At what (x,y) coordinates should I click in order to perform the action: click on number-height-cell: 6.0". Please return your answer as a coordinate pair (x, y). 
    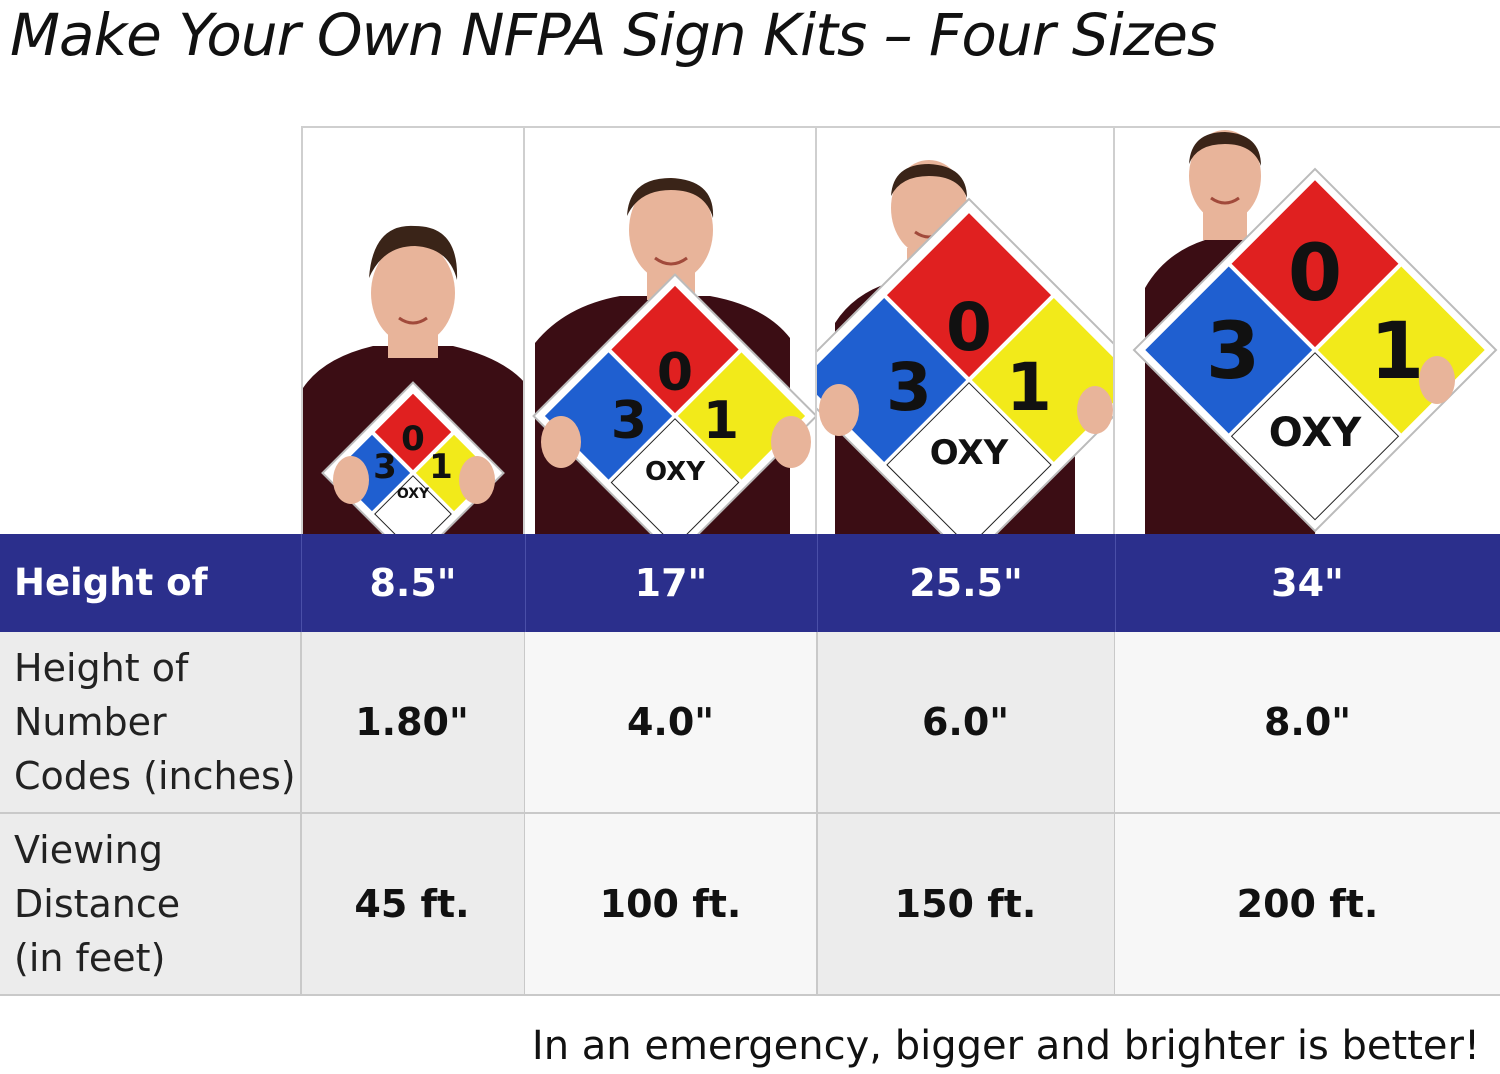
    Looking at the image, I should click on (966, 722).